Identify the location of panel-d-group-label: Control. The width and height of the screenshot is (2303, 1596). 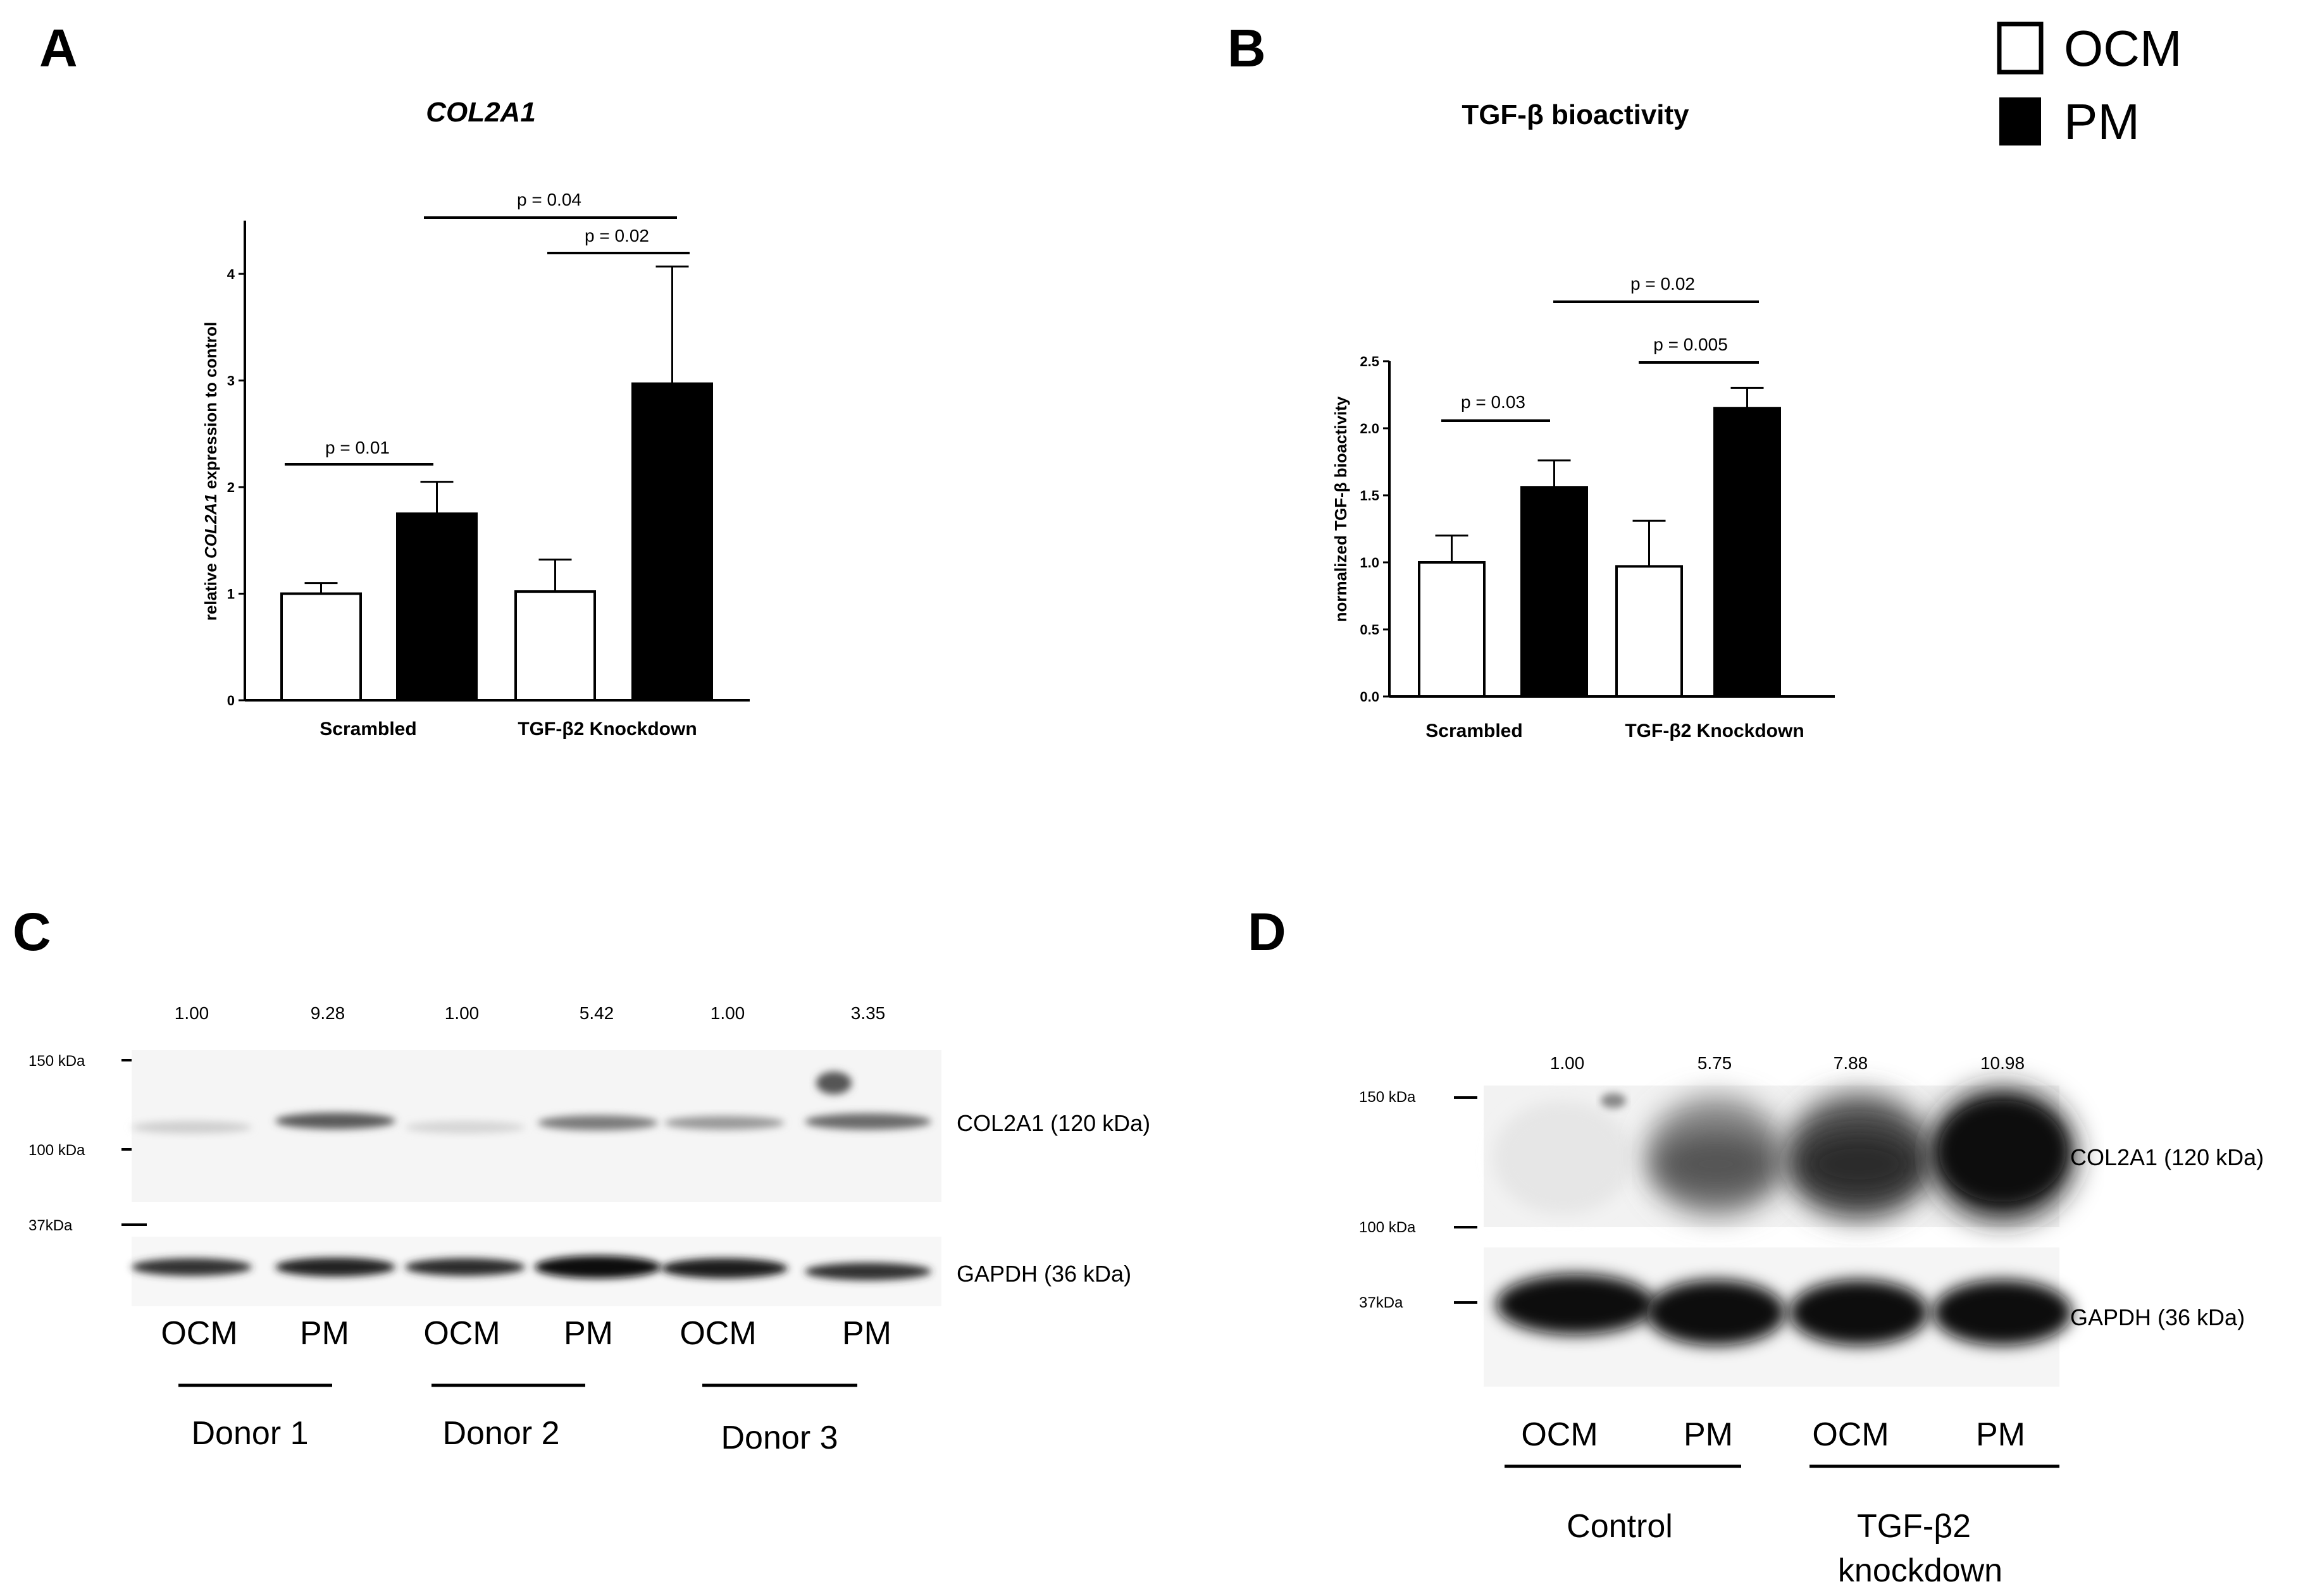
(1620, 1526).